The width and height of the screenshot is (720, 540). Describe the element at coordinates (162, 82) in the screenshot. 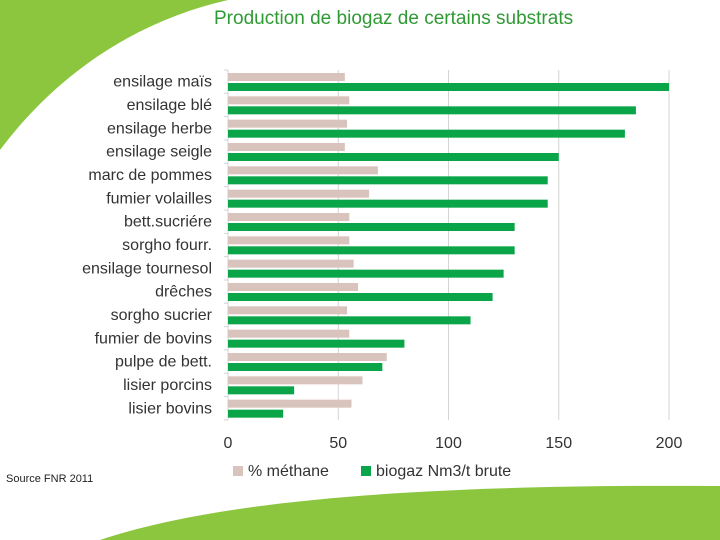

I see `category-label: ensilage maïs` at that location.